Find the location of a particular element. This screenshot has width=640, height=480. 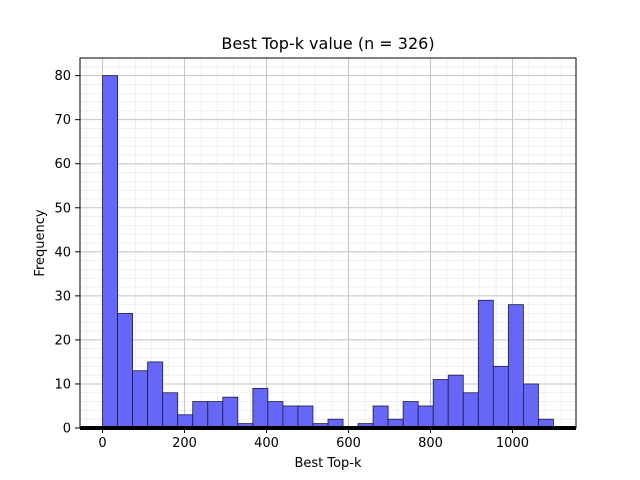

x-tick-label: 0 is located at coordinates (102, 443).